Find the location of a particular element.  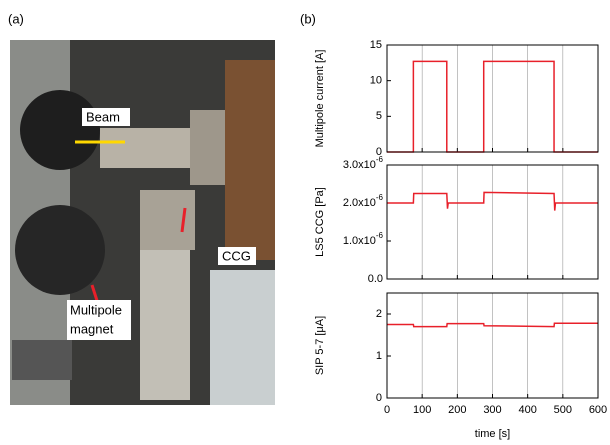

x-axis-label: time [s] is located at coordinates (492, 434).